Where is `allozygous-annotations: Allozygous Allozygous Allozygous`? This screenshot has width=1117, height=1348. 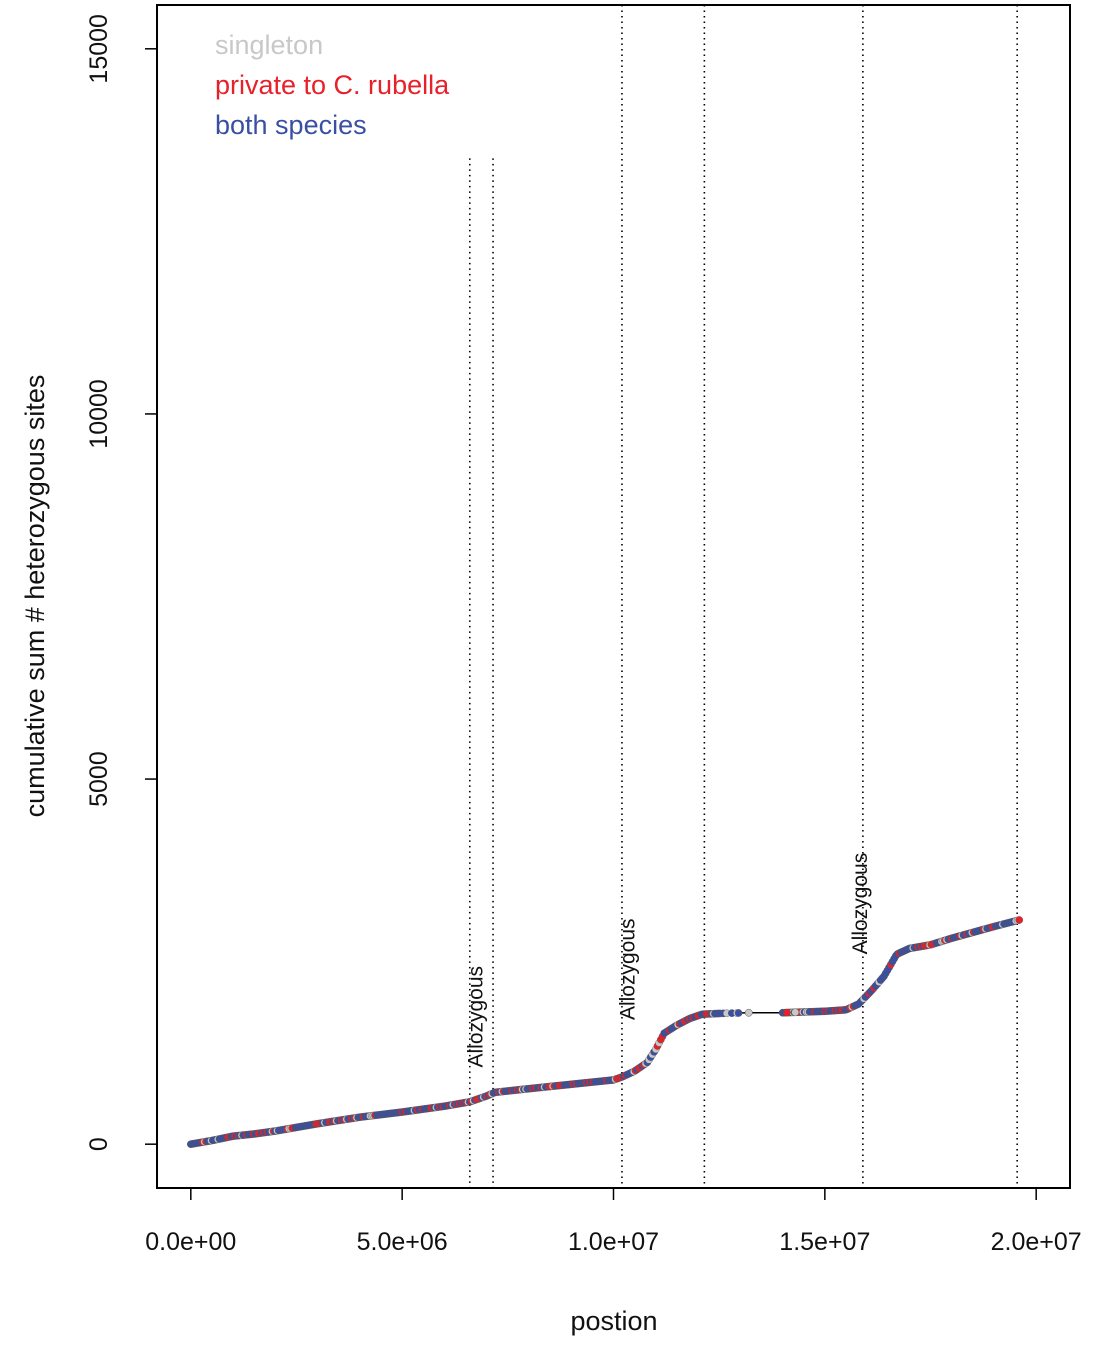
allozygous-annotations: Allozygous Allozygous Allozygous is located at coordinates (668, 960).